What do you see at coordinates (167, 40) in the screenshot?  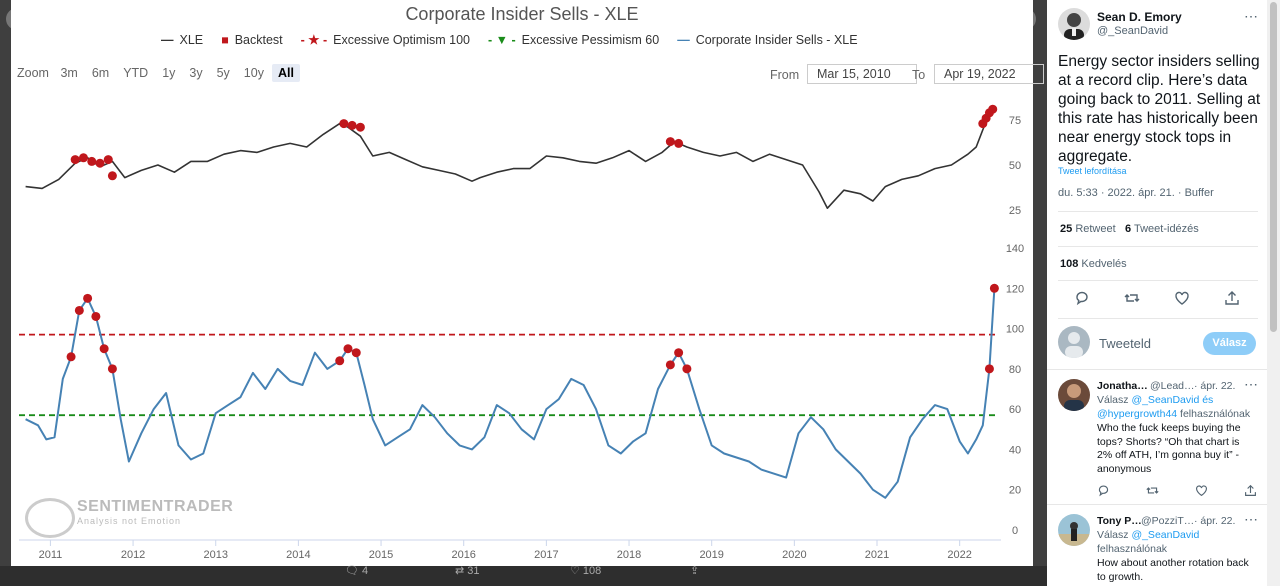 I see `legend-marker-icon: —` at bounding box center [167, 40].